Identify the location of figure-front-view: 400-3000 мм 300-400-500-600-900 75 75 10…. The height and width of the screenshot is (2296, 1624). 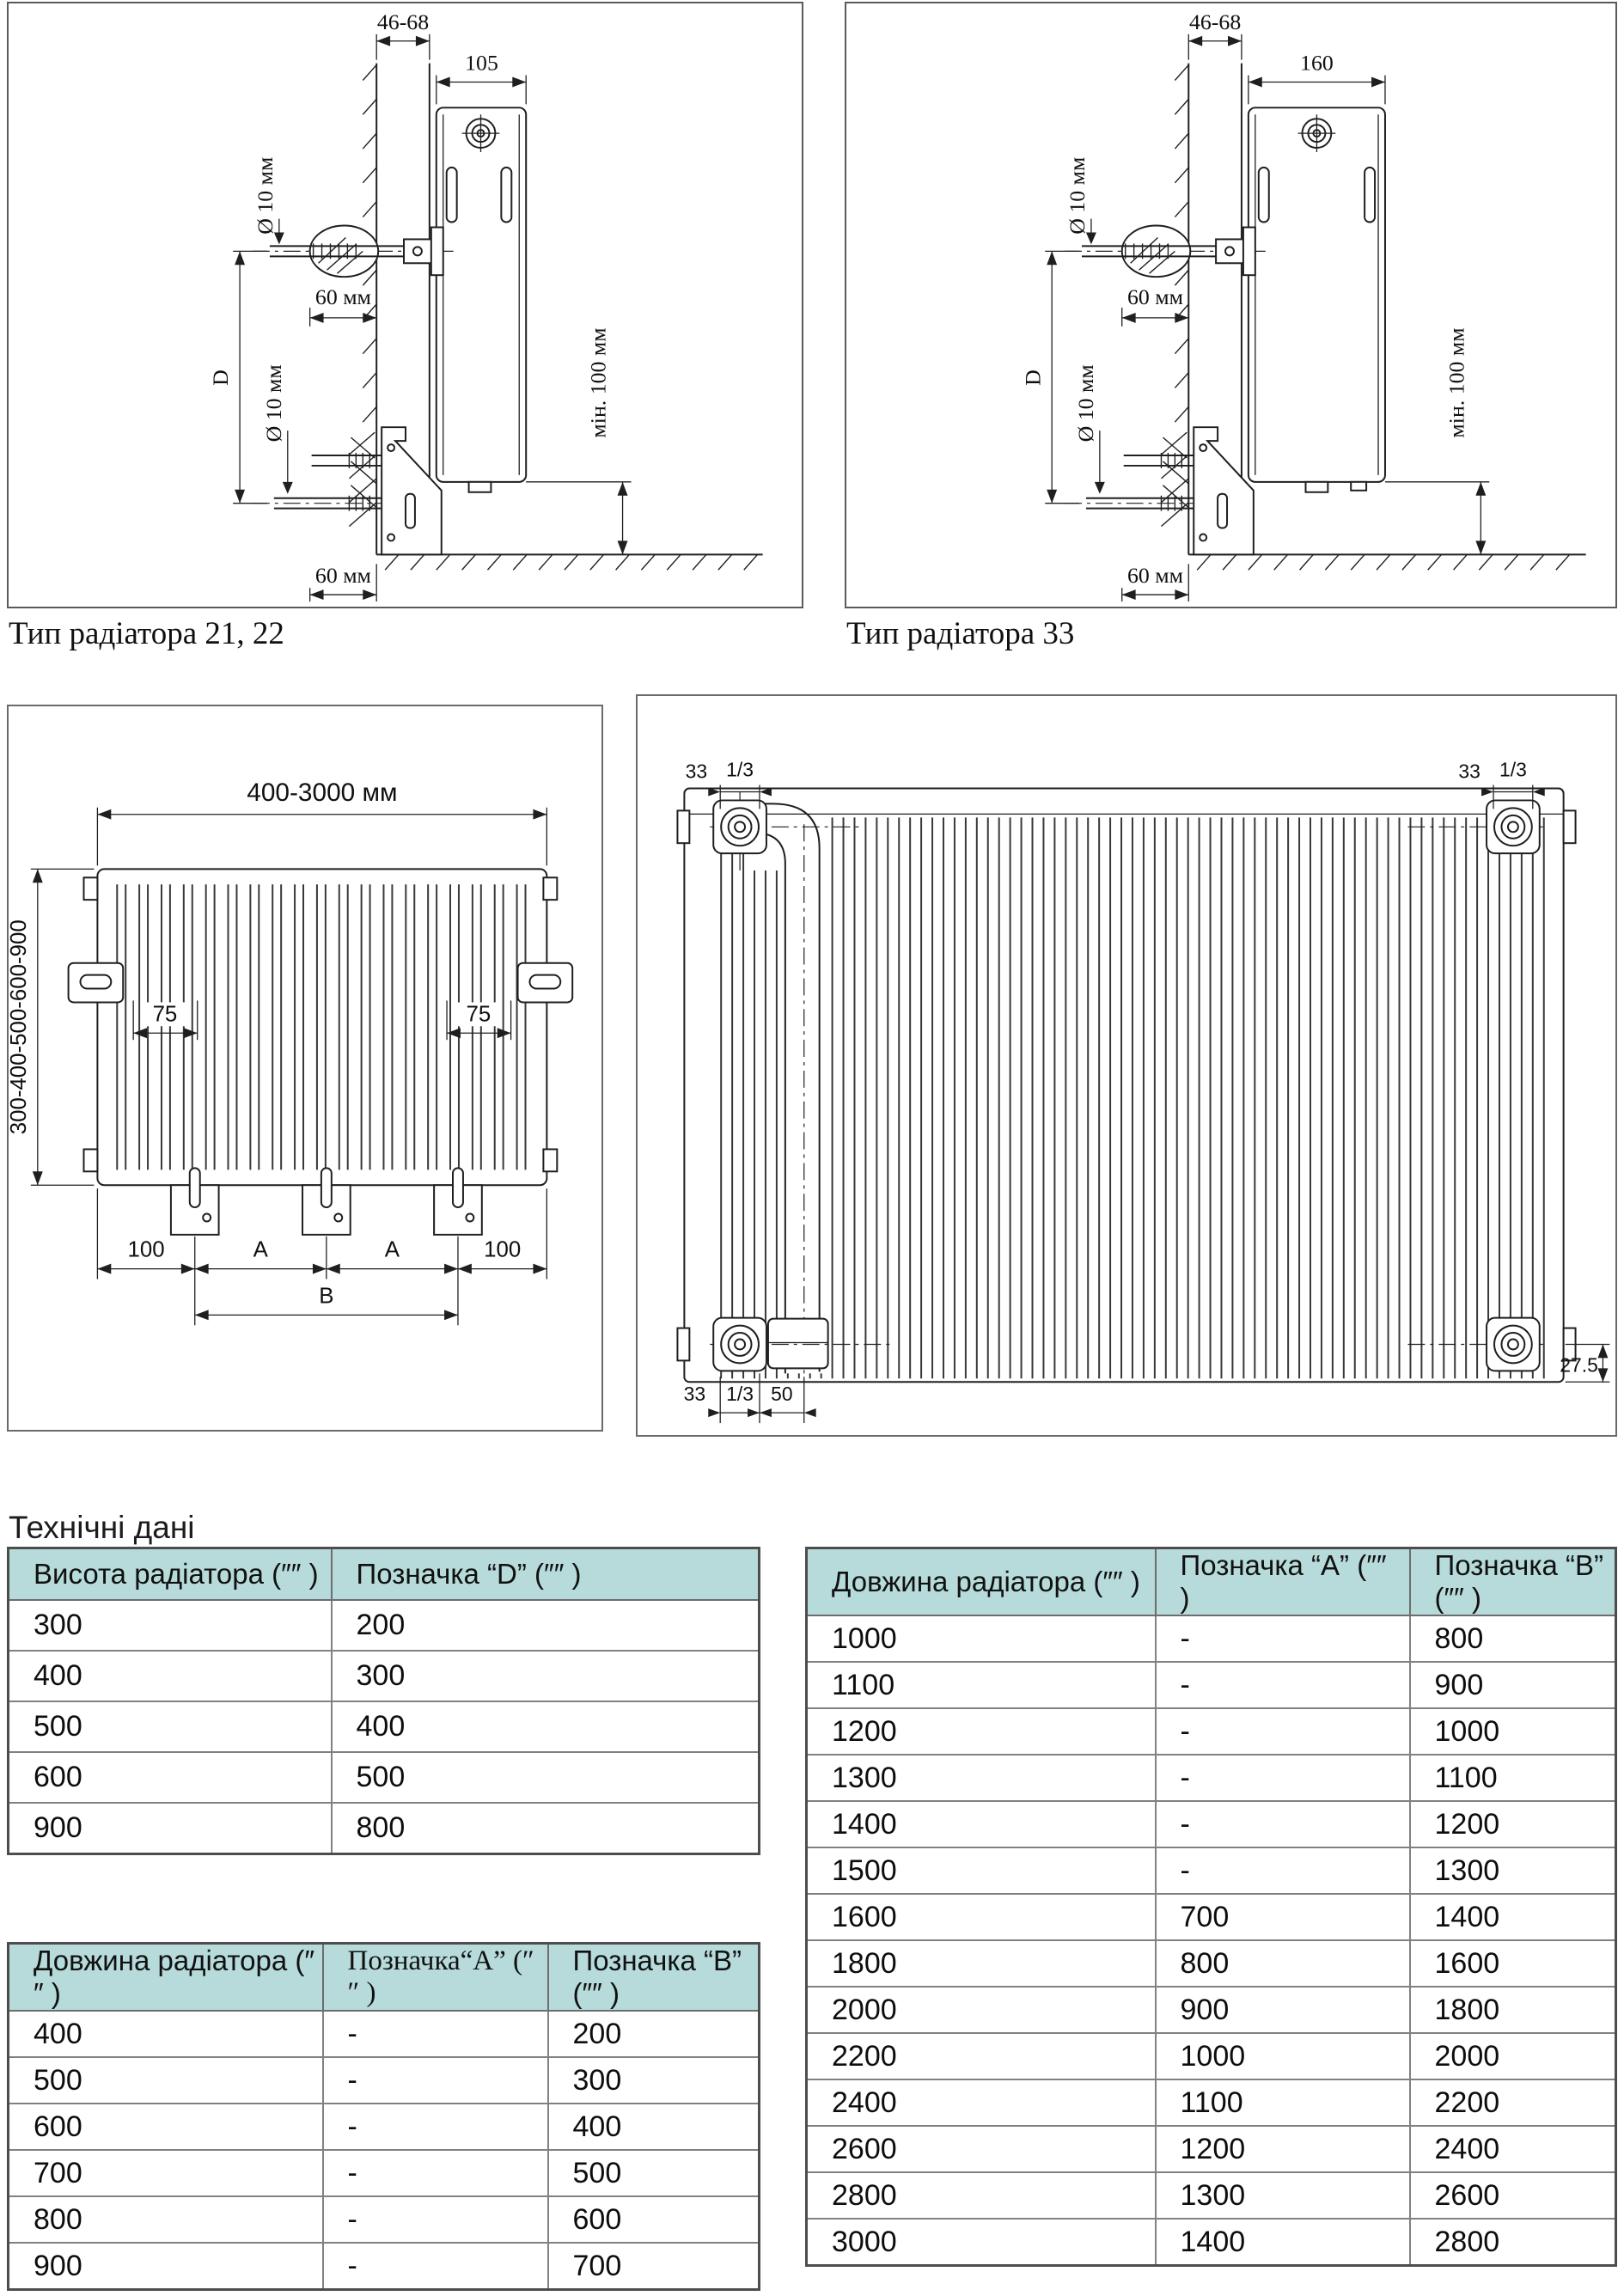
(305, 1068).